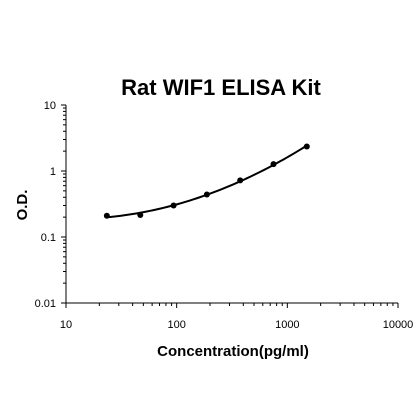 This screenshot has height=420, width=420. What do you see at coordinates (53, 172) in the screenshot?
I see `y-tick-label: 1` at bounding box center [53, 172].